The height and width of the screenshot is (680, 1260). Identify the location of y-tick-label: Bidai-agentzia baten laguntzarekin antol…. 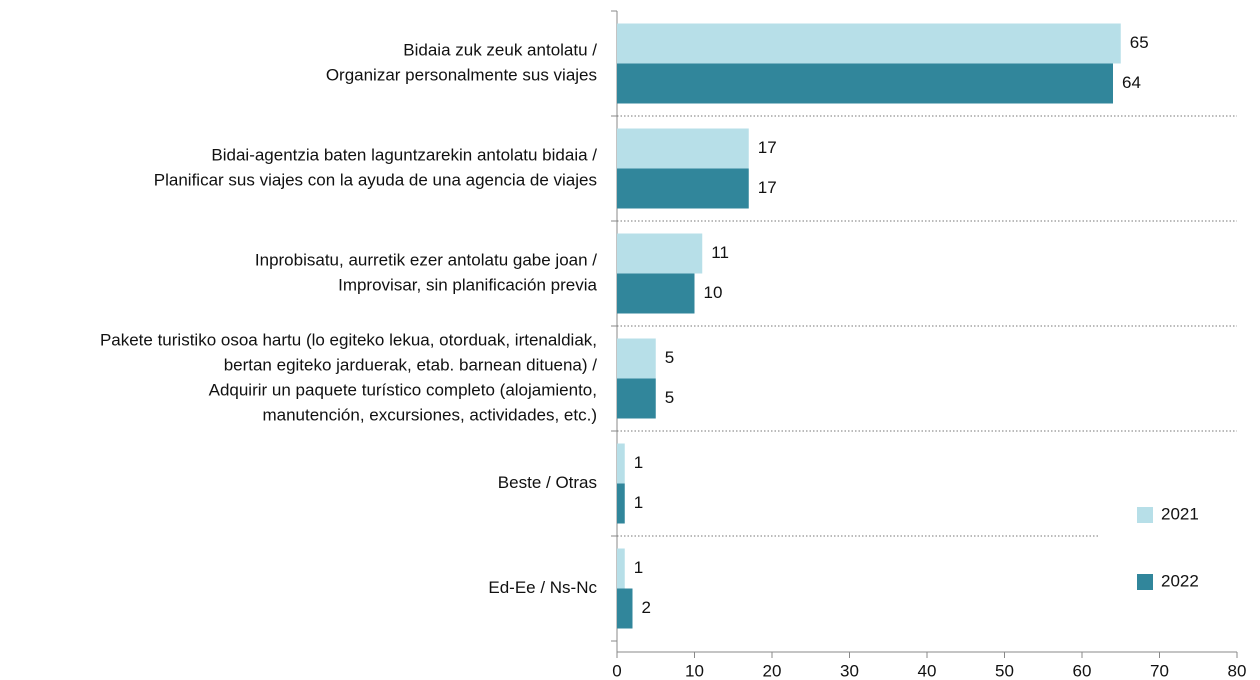
(404, 154).